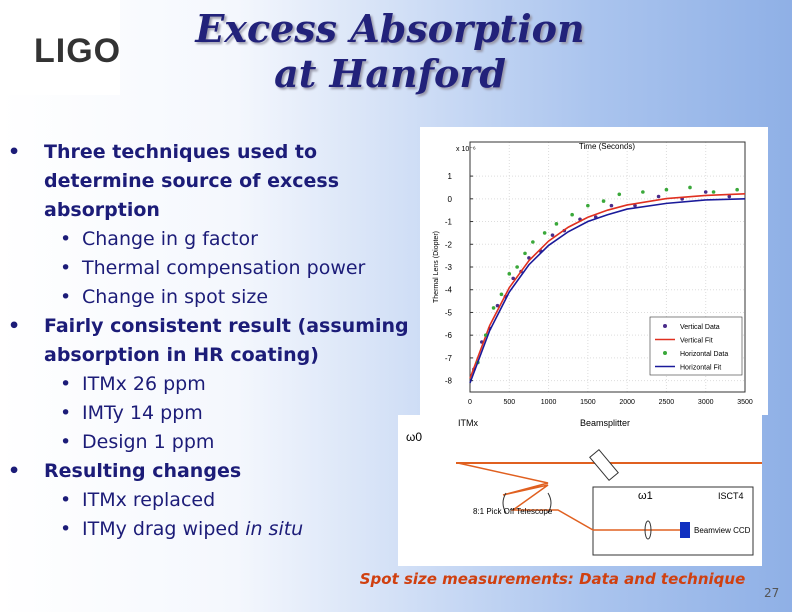  What do you see at coordinates (142, 413) in the screenshot?
I see `bullet-text: IMTy 14 ppm` at bounding box center [142, 413].